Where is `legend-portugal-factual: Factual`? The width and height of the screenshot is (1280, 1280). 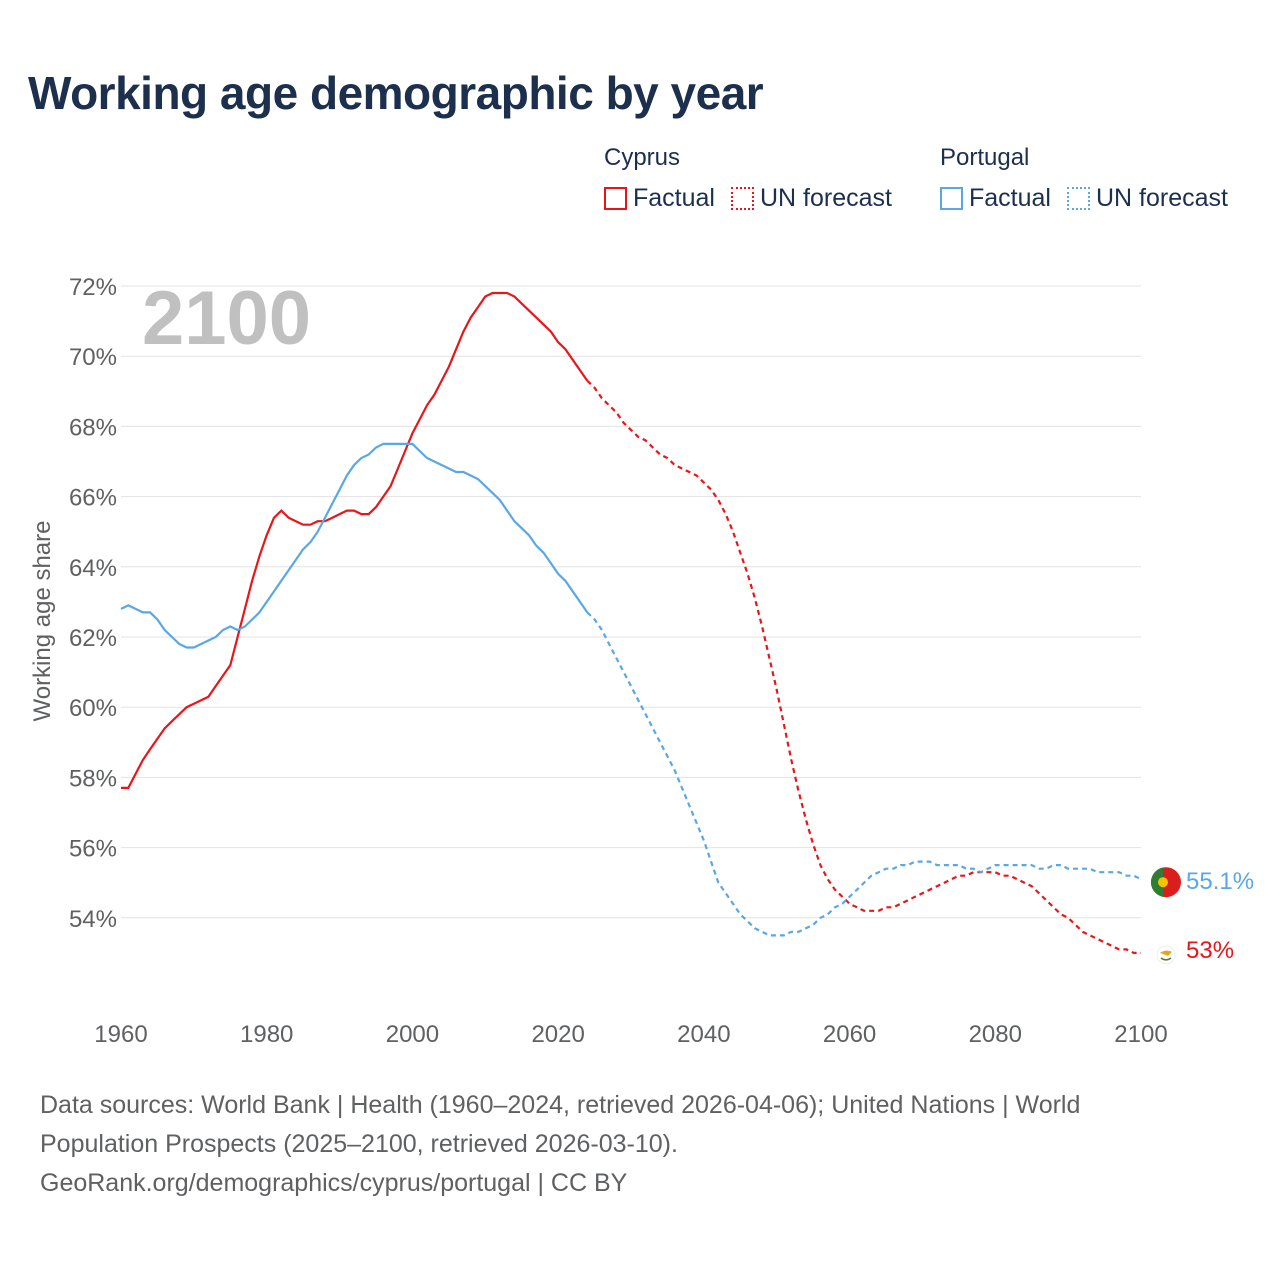
legend-portugal-factual: Factual is located at coordinates (995, 198).